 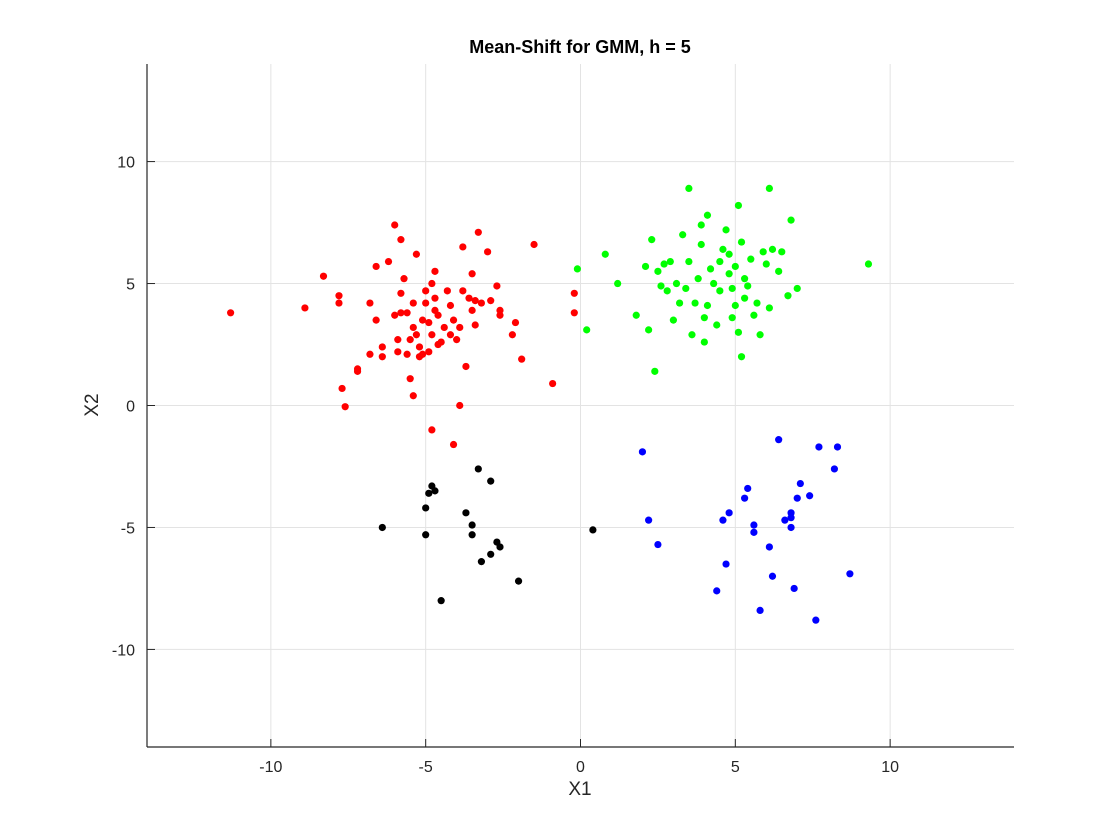 I want to click on x-tick-label: 0, so click(x=580, y=767).